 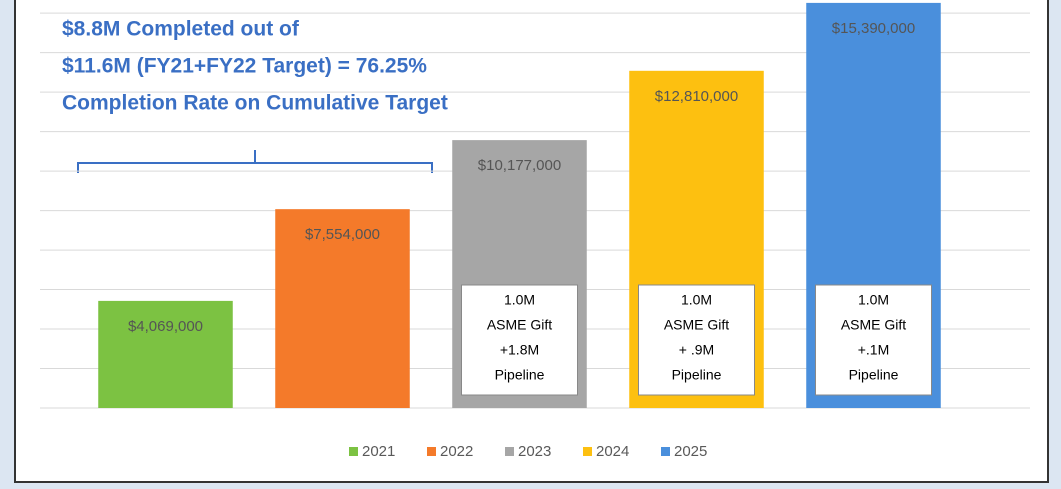 I want to click on annotation: $11.6M (FY21+FY22 Target) = 76.25%, so click(x=244, y=66).